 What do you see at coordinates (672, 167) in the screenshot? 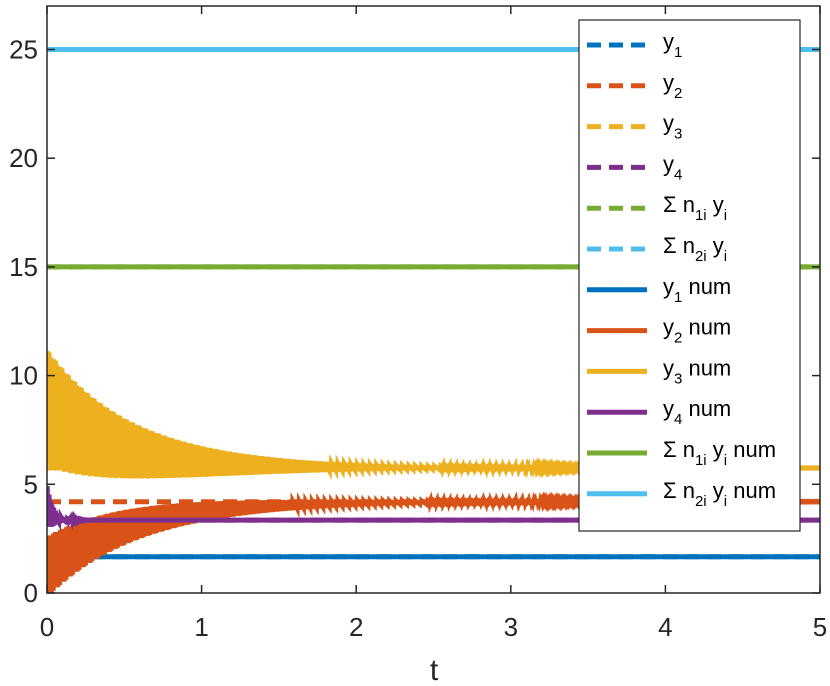
I see `legend-entry: y4` at bounding box center [672, 167].